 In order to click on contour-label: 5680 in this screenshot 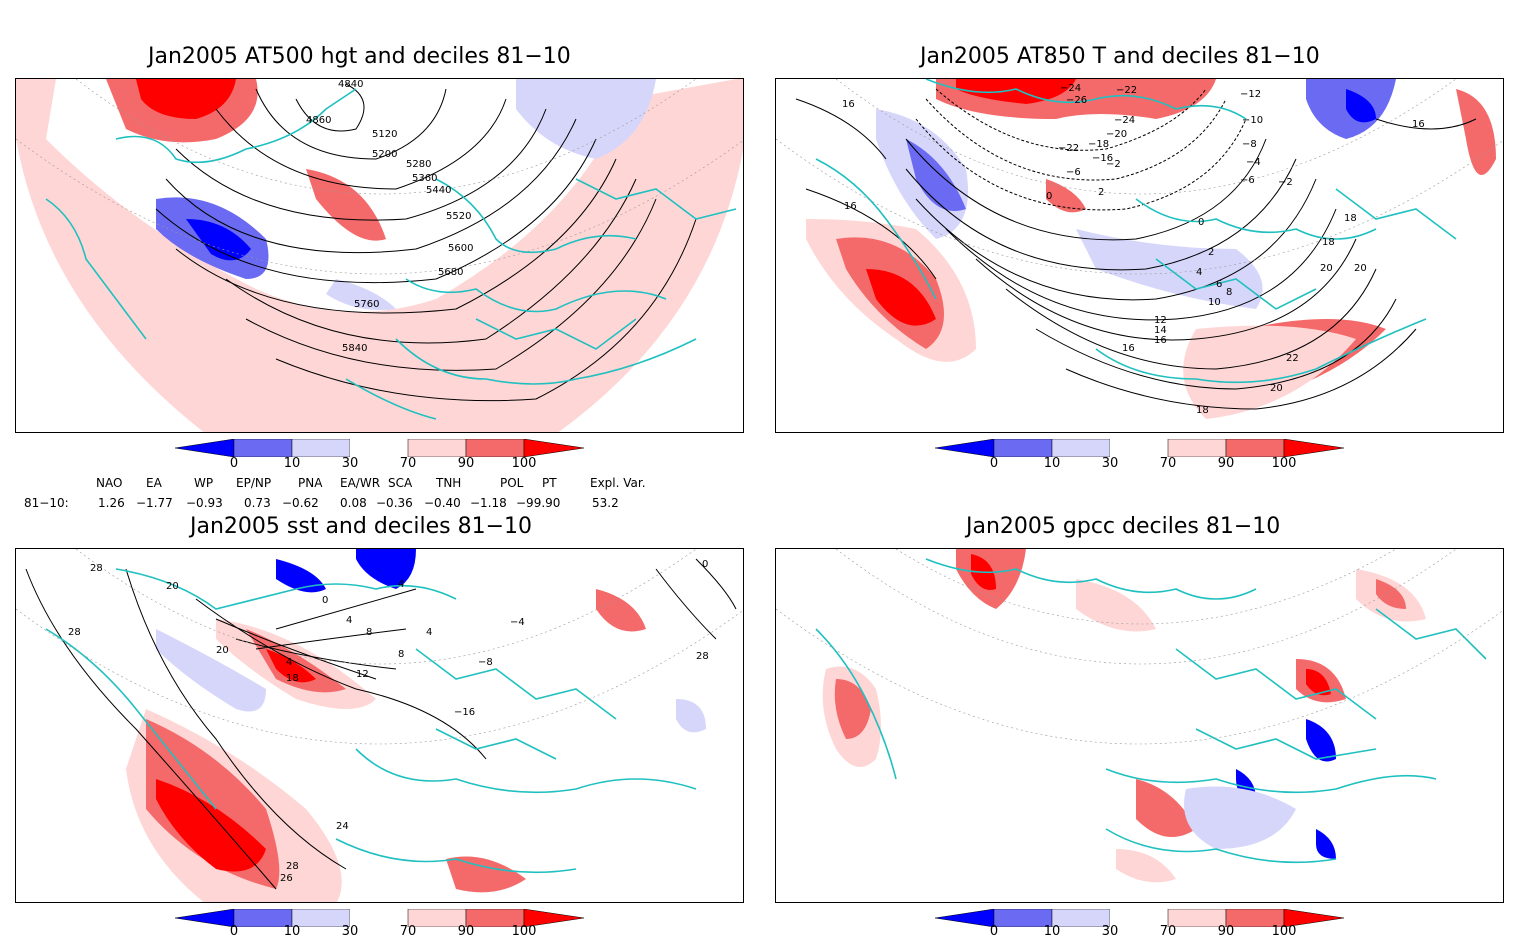, I will do `click(450, 272)`.